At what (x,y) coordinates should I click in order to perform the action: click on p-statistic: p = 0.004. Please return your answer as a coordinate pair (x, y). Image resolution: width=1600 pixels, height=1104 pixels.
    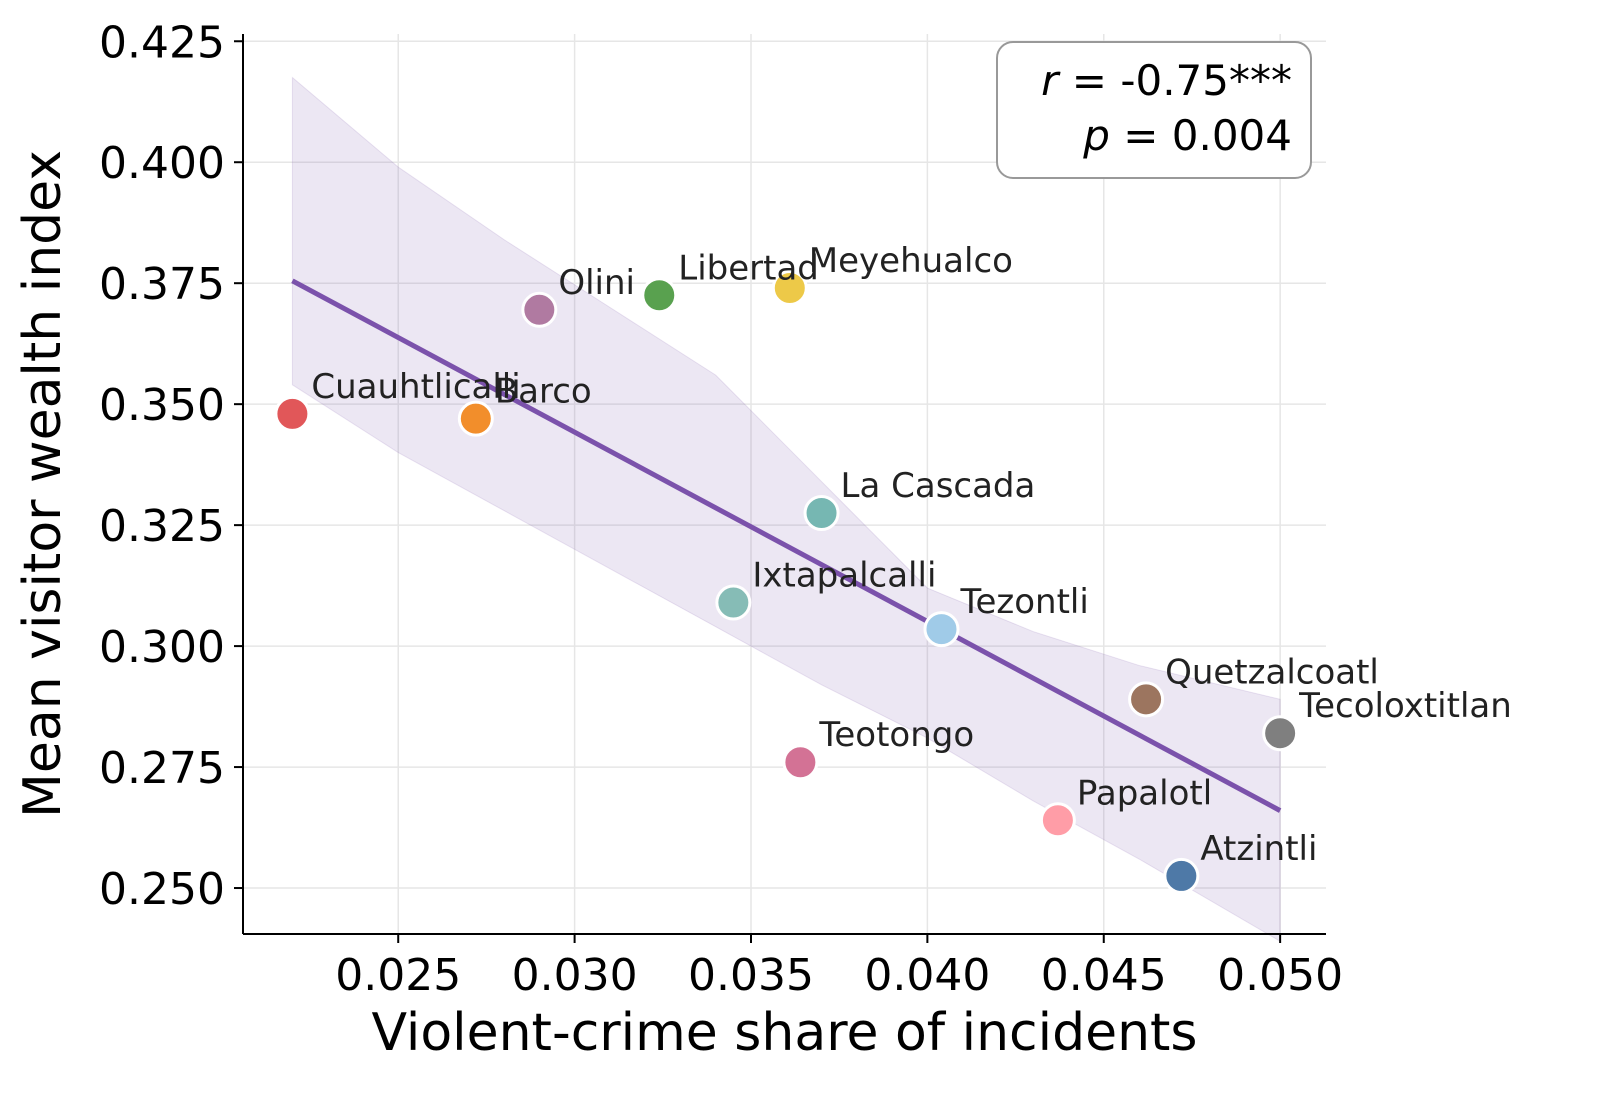
    Looking at the image, I should click on (1187, 135).